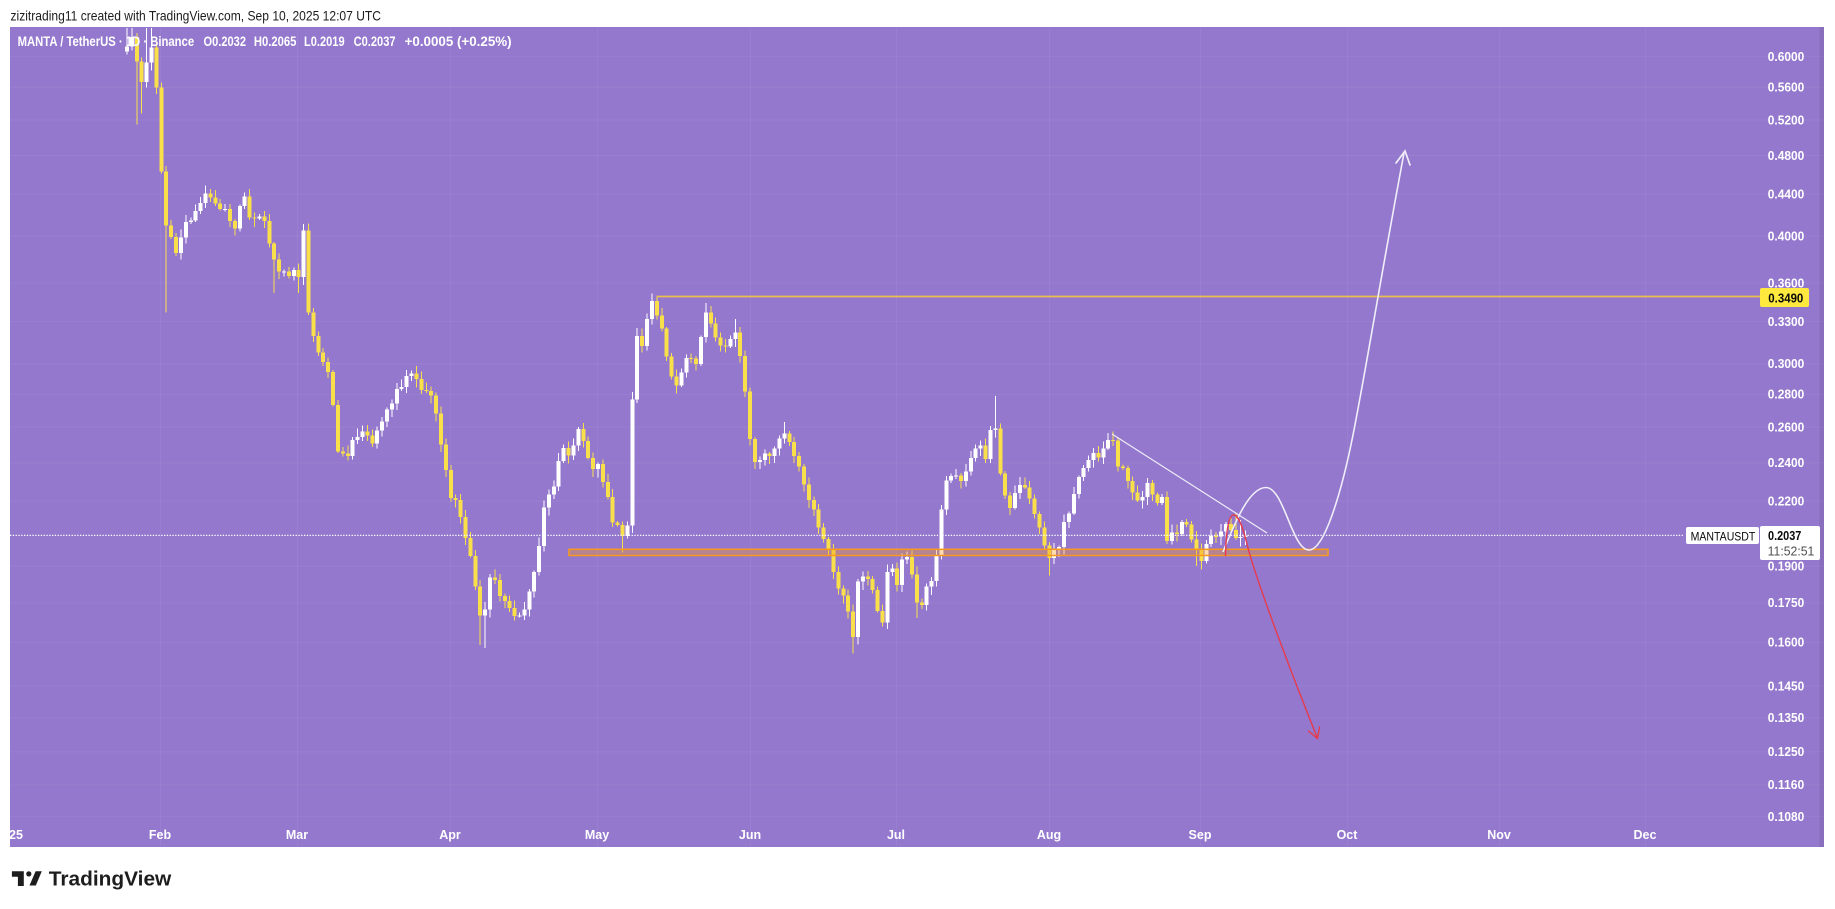 The width and height of the screenshot is (1835, 909). Describe the element at coordinates (458, 41) in the screenshot. I see `svg-text: +0.0005 (+0.25%)` at that location.